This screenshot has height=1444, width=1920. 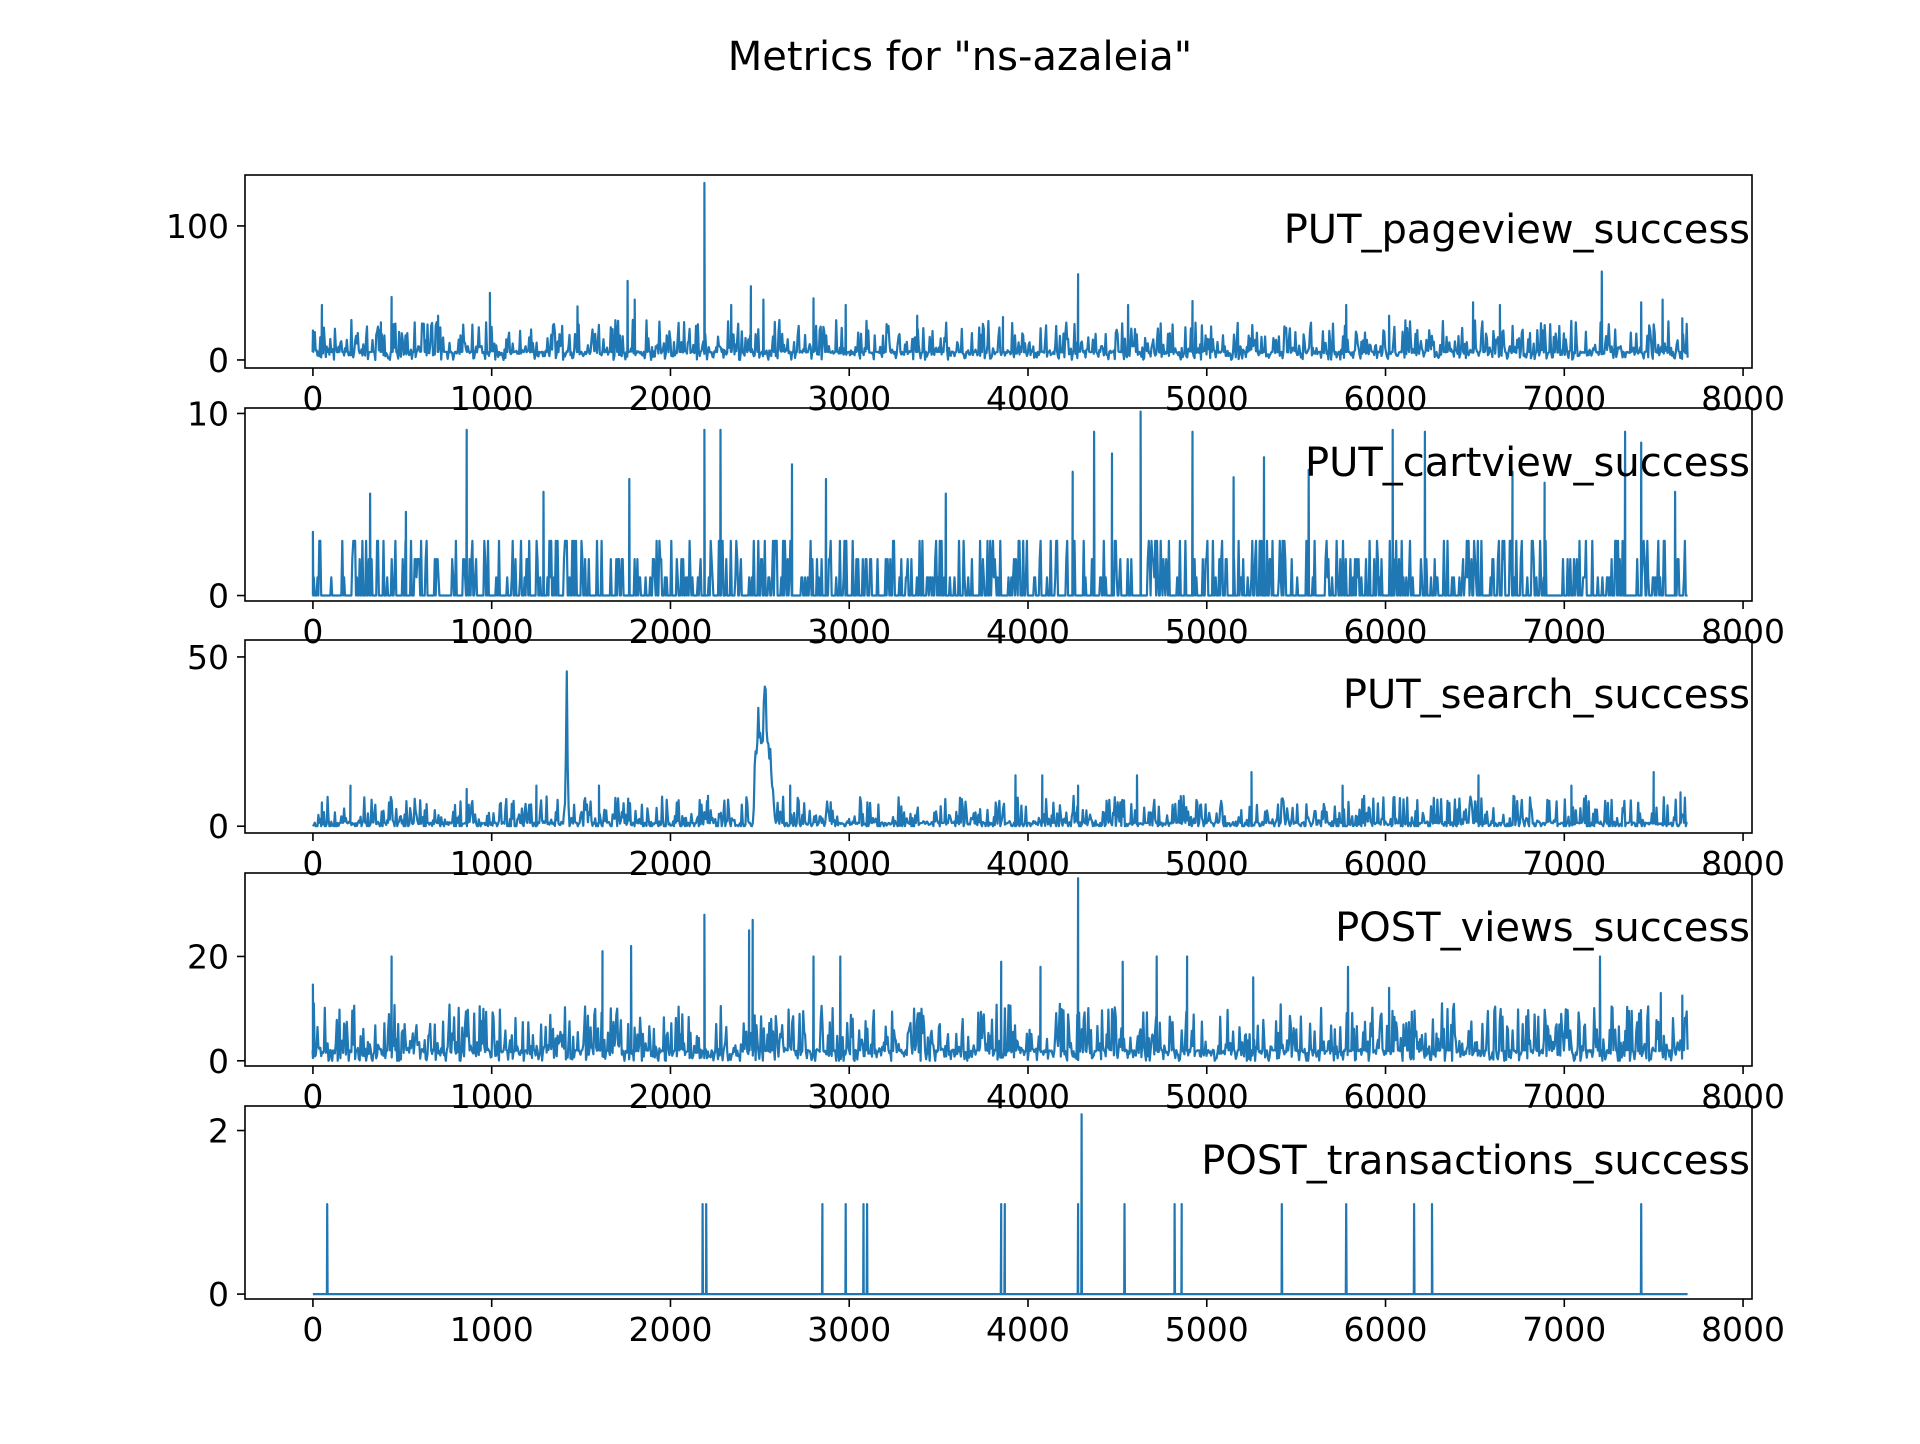 What do you see at coordinates (1475, 1161) in the screenshot?
I see `subplot-label: POST_transactions_success` at bounding box center [1475, 1161].